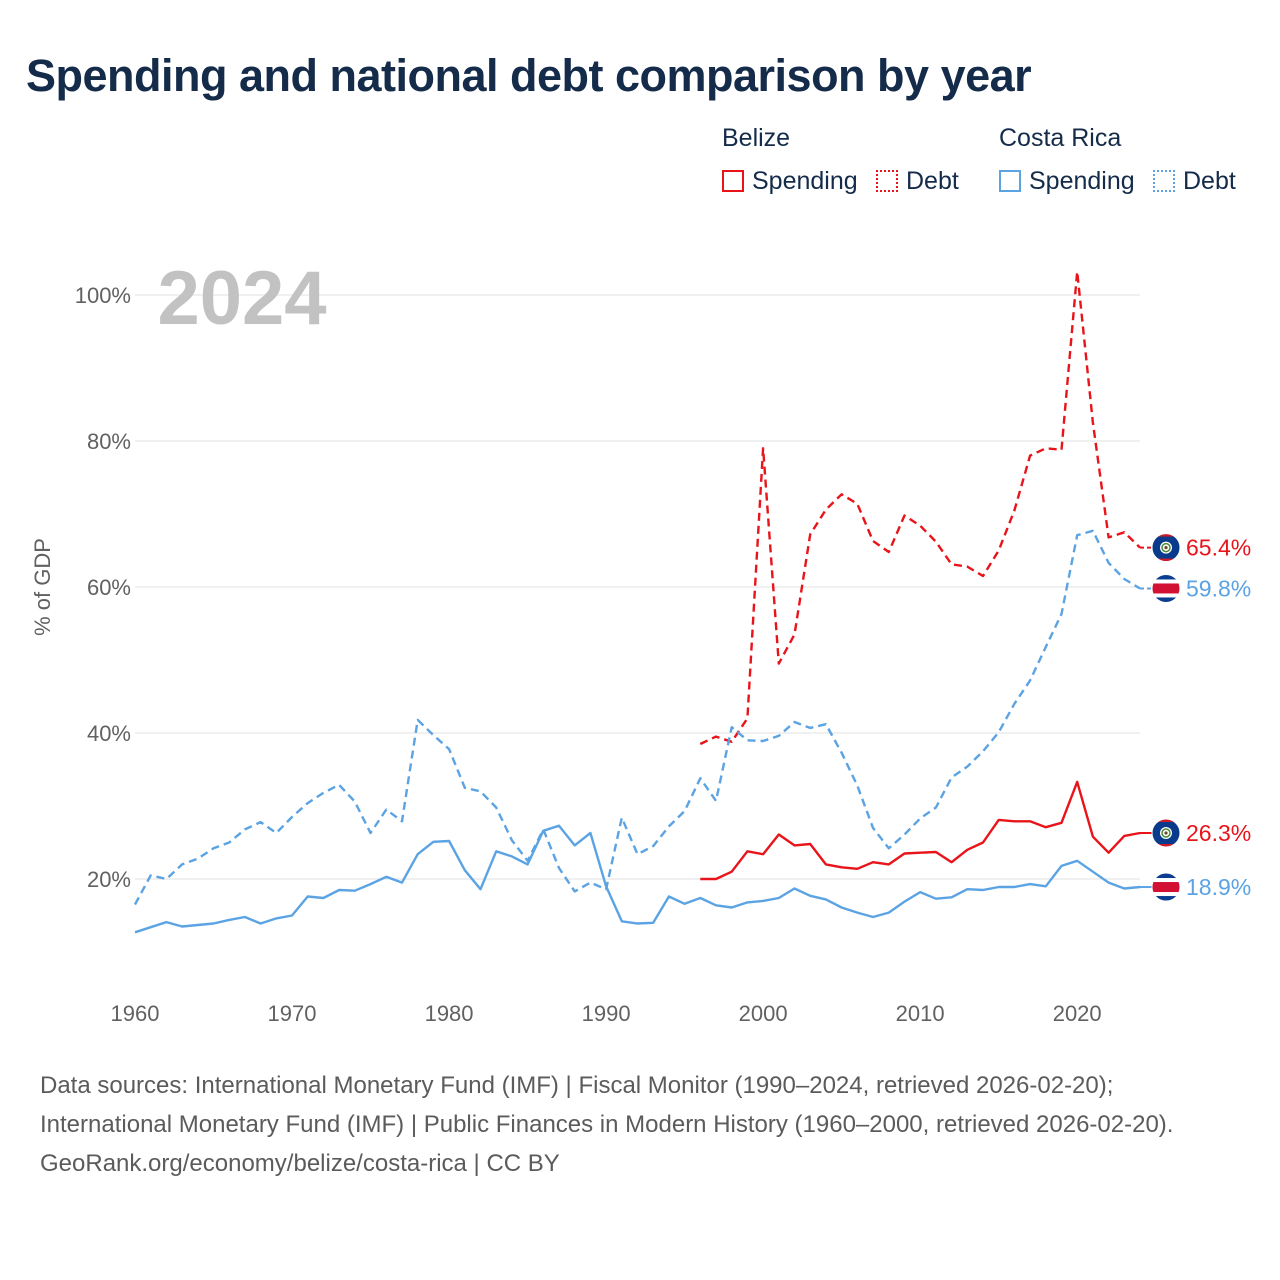 This screenshot has height=1280, width=1280. Describe the element at coordinates (1082, 180) in the screenshot. I see `legend-label-costa-rica-spending: Spending` at that location.